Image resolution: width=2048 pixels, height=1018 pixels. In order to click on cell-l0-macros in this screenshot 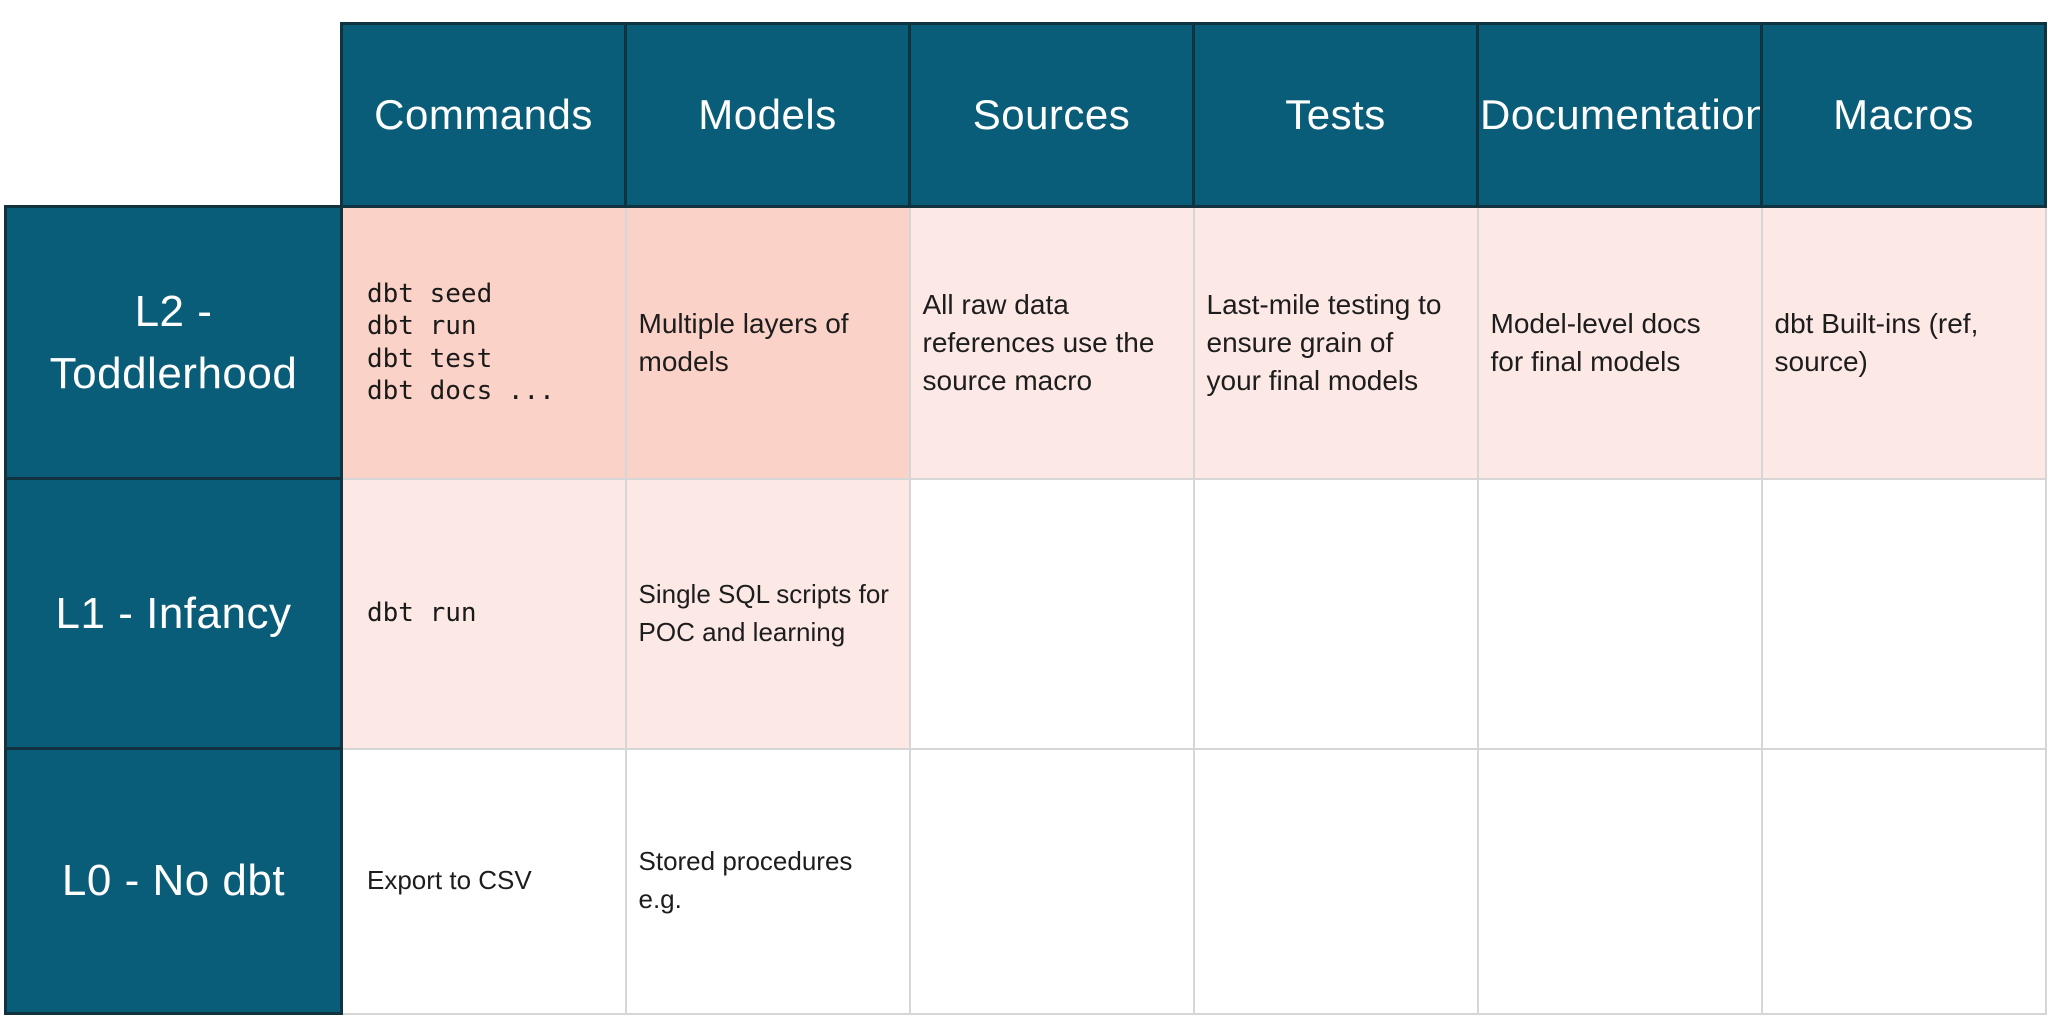, I will do `click(1903, 881)`.